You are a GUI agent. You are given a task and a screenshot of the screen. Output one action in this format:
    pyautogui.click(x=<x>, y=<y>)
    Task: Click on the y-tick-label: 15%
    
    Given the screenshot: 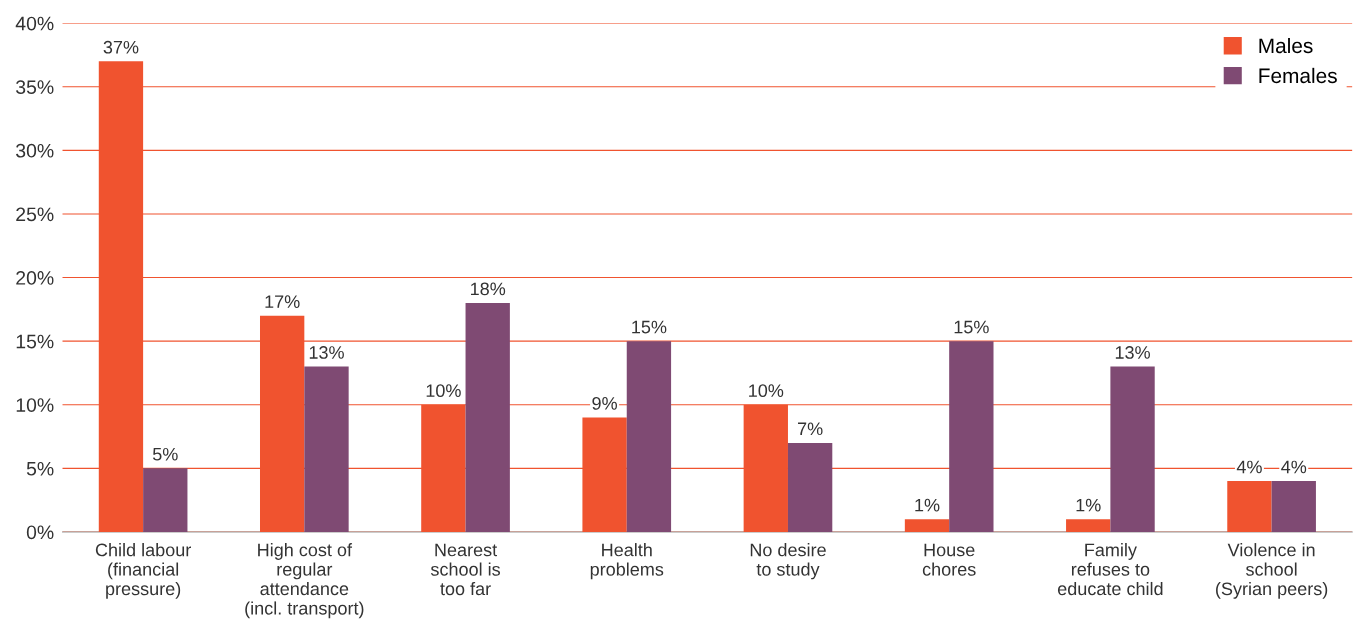 What is the action you would take?
    pyautogui.click(x=35, y=341)
    